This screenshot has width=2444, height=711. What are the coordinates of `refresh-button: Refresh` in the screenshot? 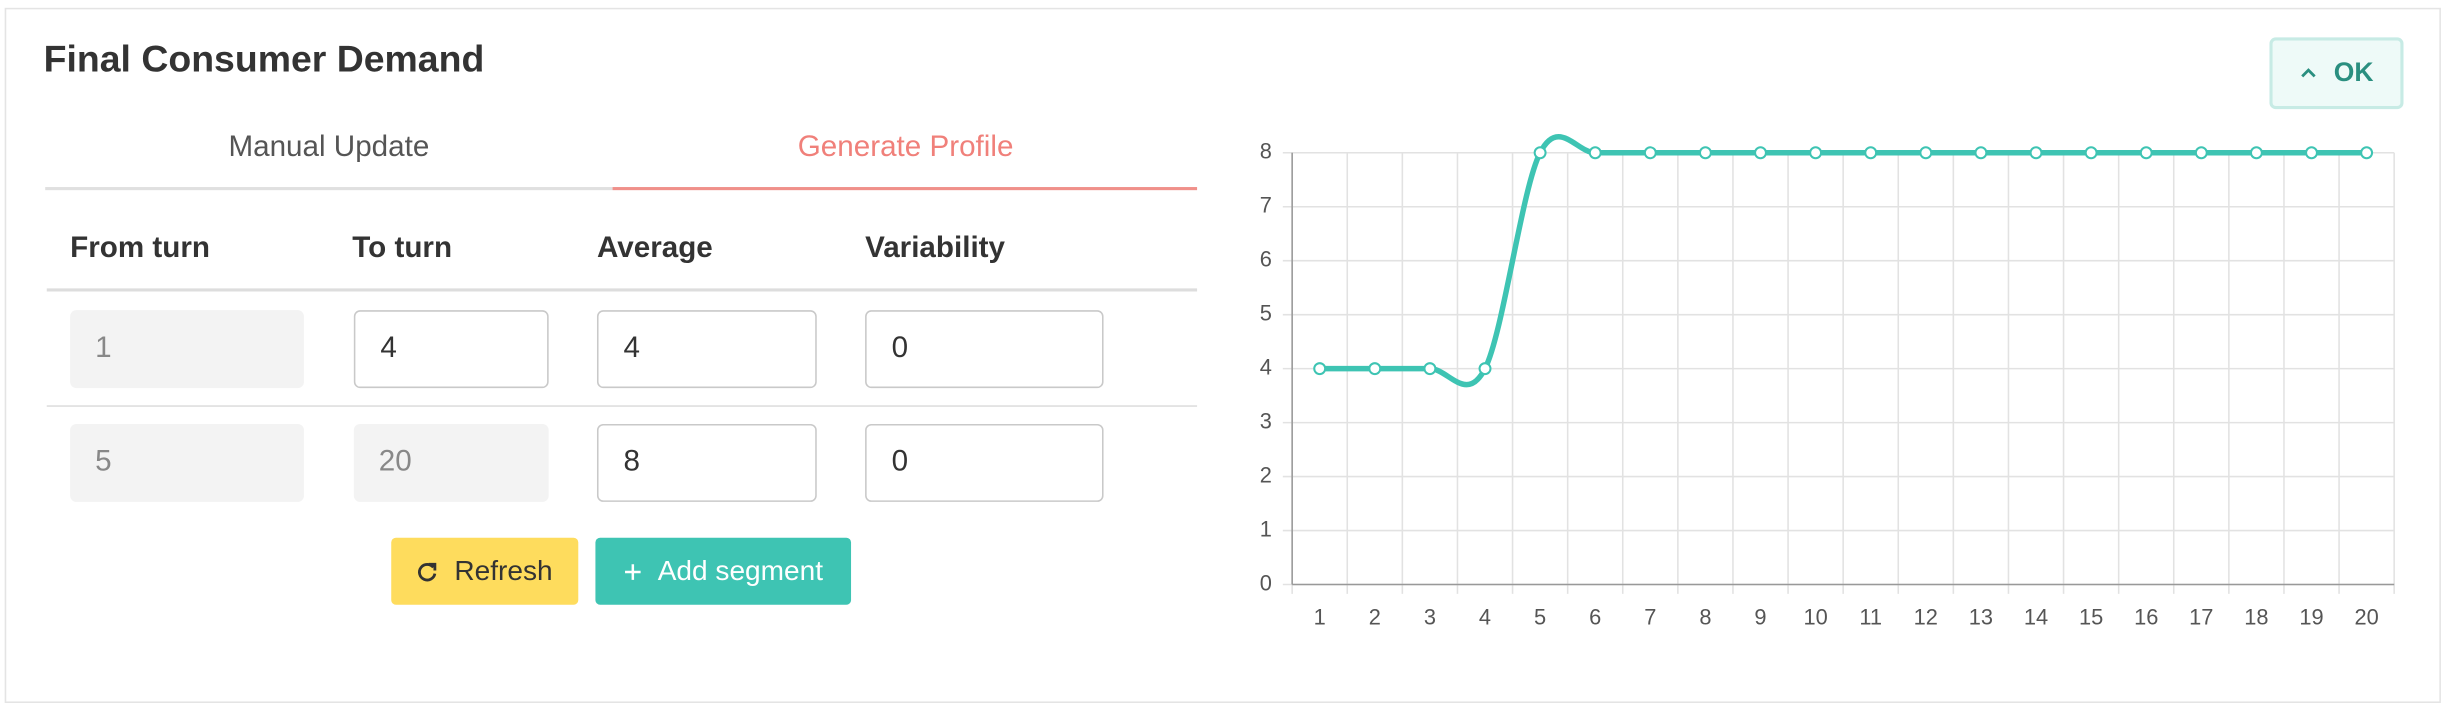 It's located at (485, 571).